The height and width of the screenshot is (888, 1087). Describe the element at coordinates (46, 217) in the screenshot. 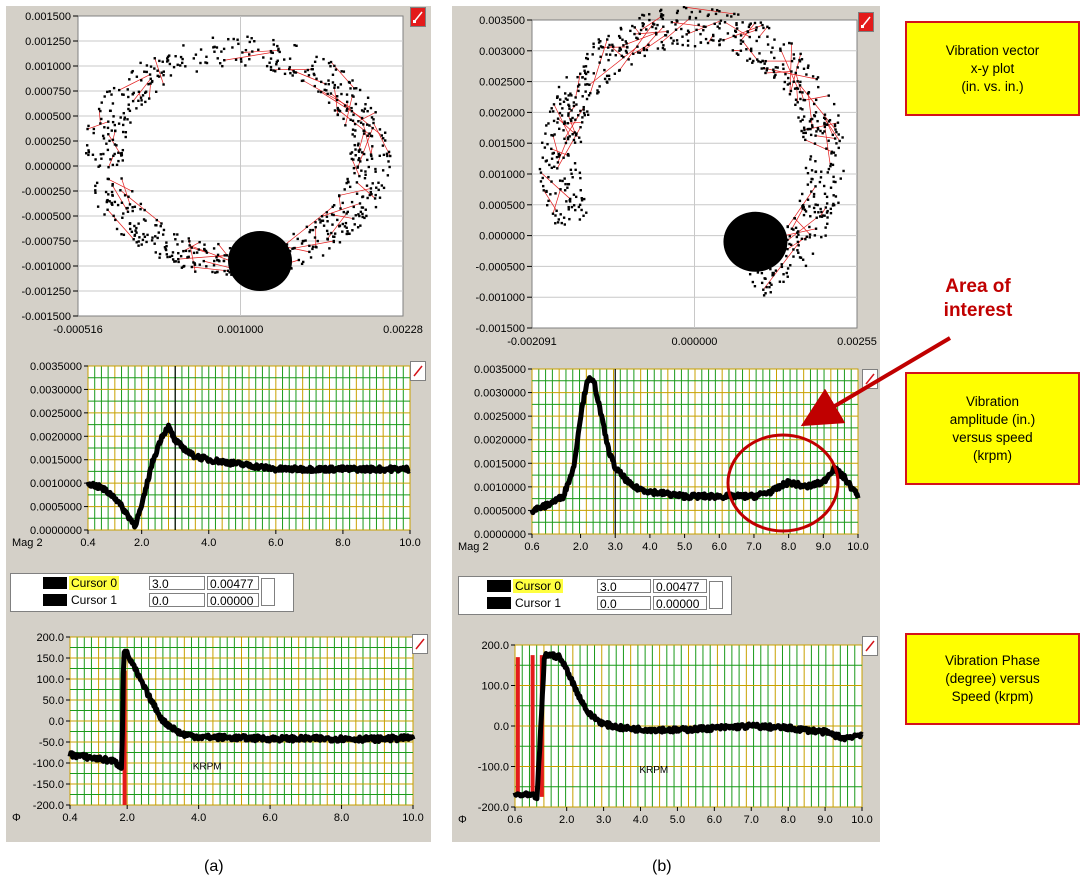

I see `y-tick-label: -0.000500` at that location.